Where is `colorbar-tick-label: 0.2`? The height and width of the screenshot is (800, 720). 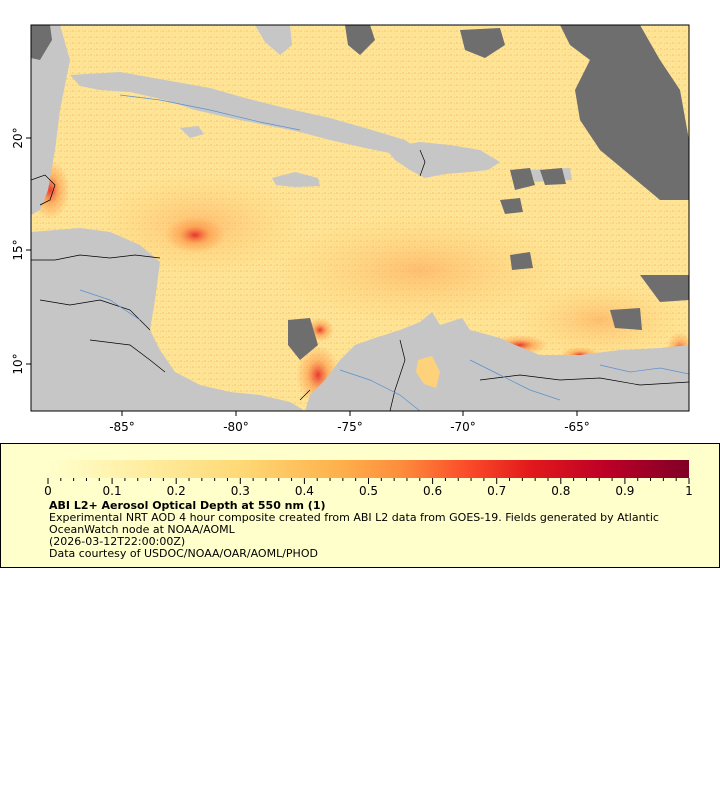
colorbar-tick-label: 0.2 is located at coordinates (176, 491).